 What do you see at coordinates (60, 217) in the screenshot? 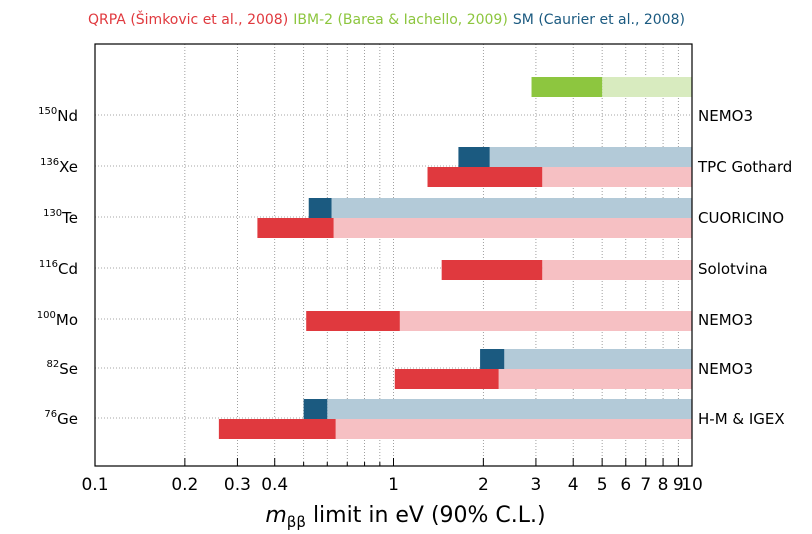
I see `nuclide-label: 130Te` at bounding box center [60, 217].